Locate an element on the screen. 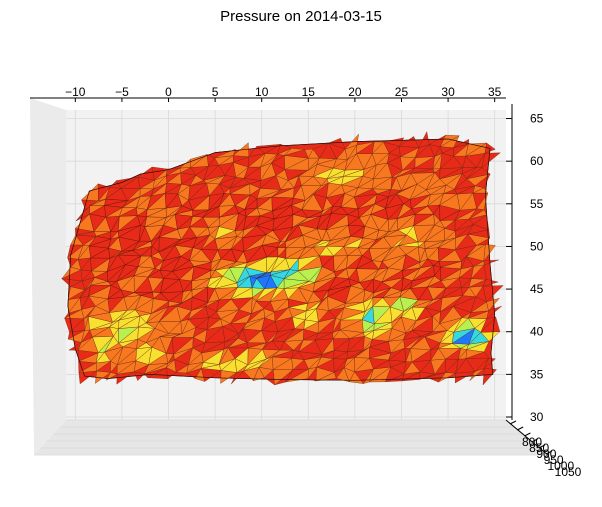 This screenshot has height=507, width=602. x-tick-label: 25 is located at coordinates (402, 92).